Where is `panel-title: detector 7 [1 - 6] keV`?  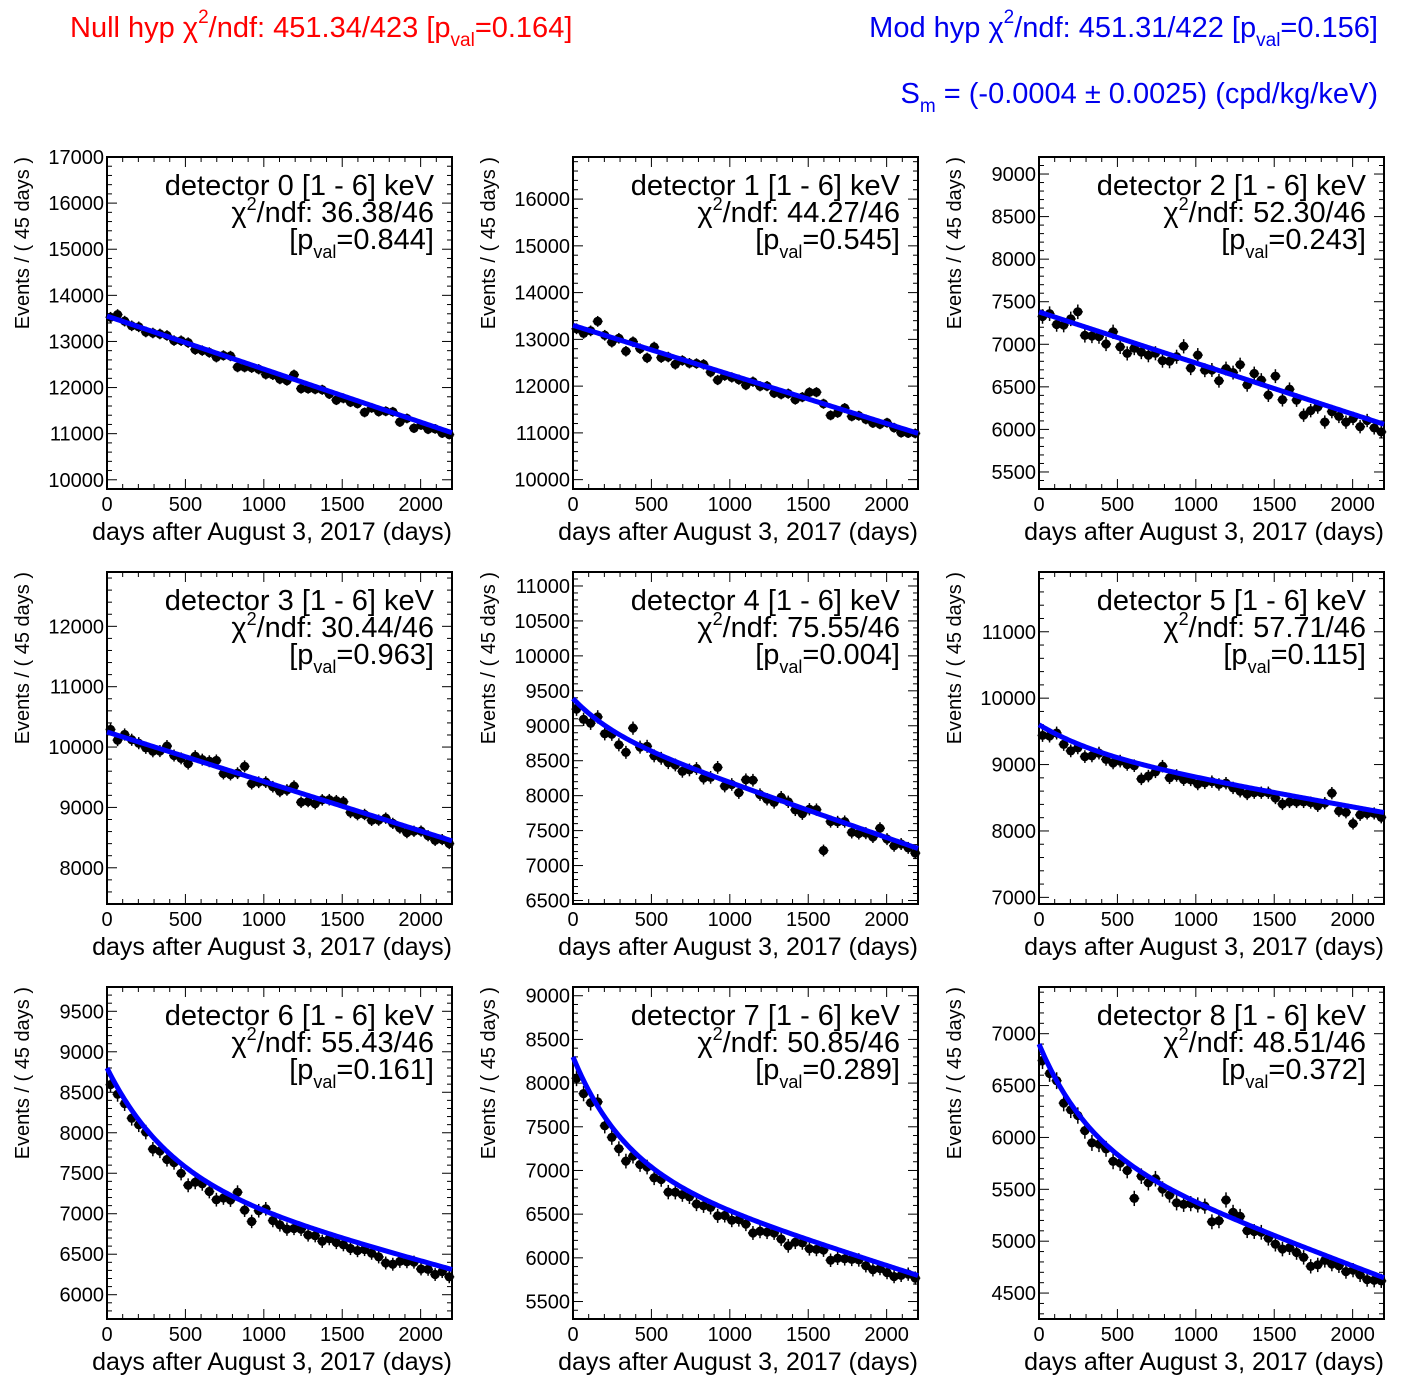
panel-title: detector 7 [1 - 6] keV is located at coordinates (766, 1016).